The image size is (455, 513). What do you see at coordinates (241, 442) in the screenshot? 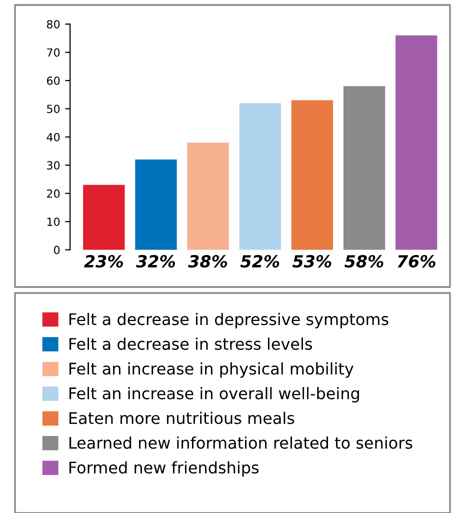
I see `legend-label: Learned new information related to seniors` at bounding box center [241, 442].